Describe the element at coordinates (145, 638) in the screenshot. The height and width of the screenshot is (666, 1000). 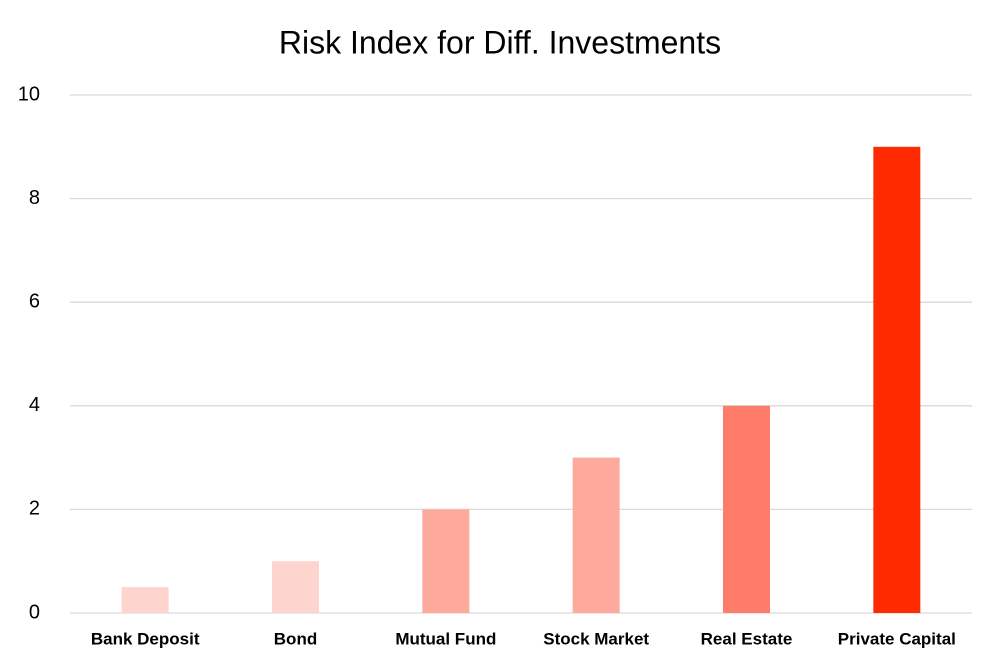
I see `x-tick-label: Bank Deposit` at that location.